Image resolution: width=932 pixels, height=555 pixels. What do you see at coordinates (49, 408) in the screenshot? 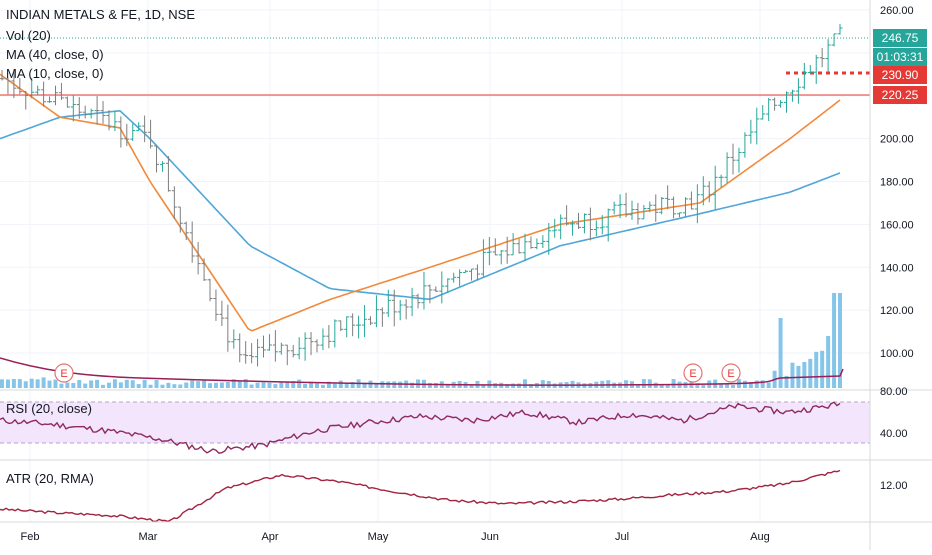
I see `rsi-legend: RSI (20, close)` at bounding box center [49, 408].